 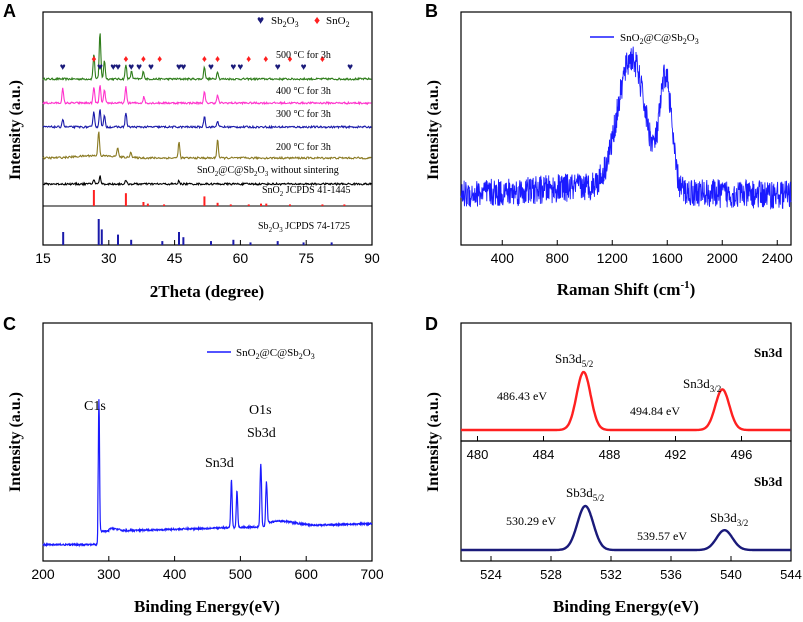 I want to click on panel-b-tick-label: 400, so click(x=503, y=258).